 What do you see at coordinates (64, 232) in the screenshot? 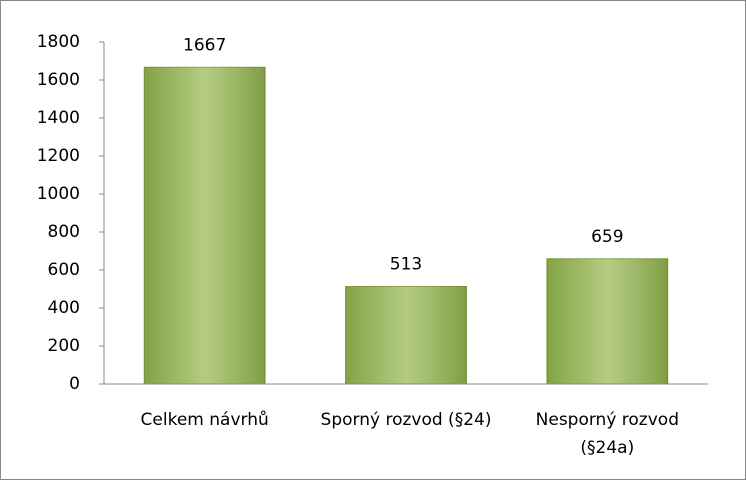
I see `y-tick-label: 800` at bounding box center [64, 232].